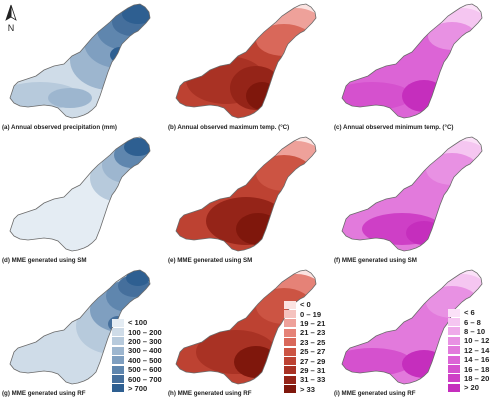 Image resolution: width=500 pixels, height=400 pixels. Describe the element at coordinates (475, 331) in the screenshot. I see `legend-label: 8 – 10` at that location.